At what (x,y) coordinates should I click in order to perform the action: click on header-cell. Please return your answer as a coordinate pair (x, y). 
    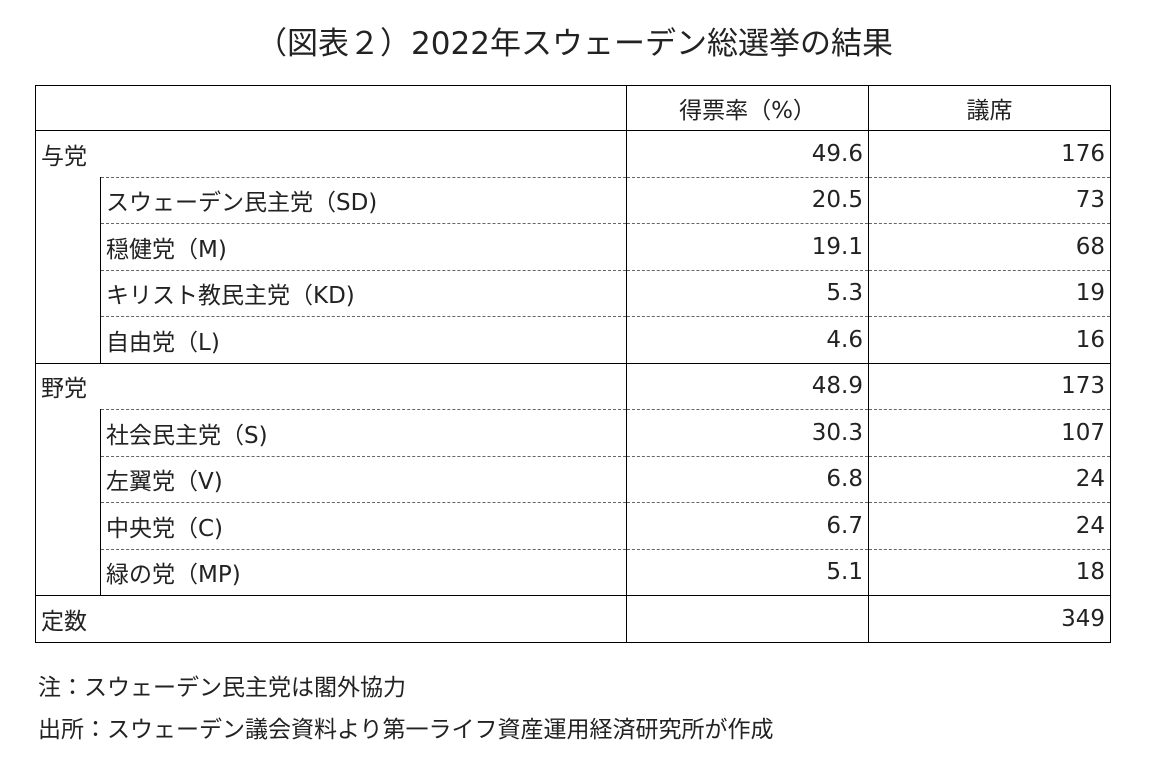
    Looking at the image, I should click on (331, 108).